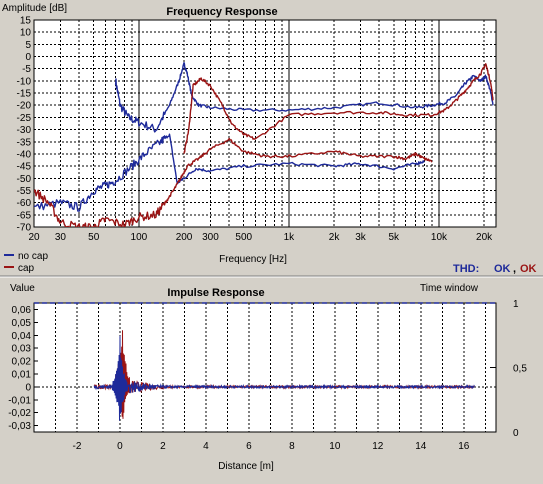 This screenshot has width=543, height=484. Describe the element at coordinates (28, 387) in the screenshot. I see `impulse-y-tick-label: 0` at that location.